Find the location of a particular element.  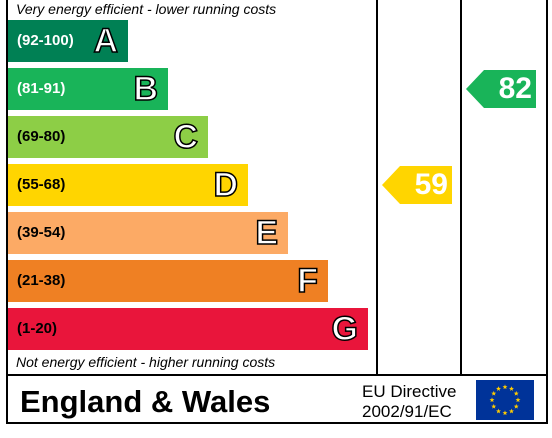

band-a: (92-100) A is located at coordinates (68, 41).